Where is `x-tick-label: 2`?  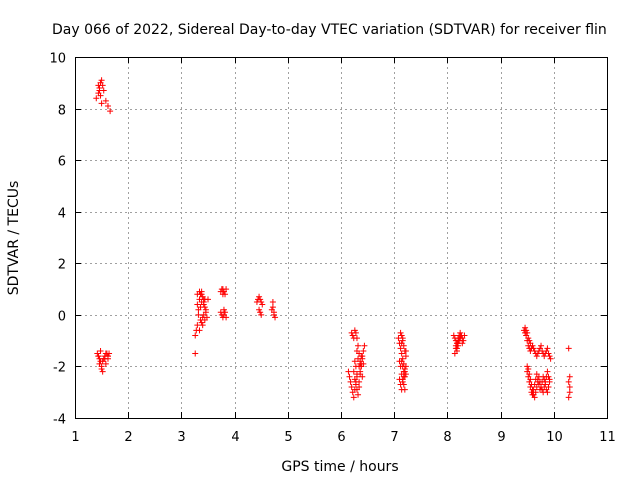
x-tick-label: 2 is located at coordinates (128, 437).